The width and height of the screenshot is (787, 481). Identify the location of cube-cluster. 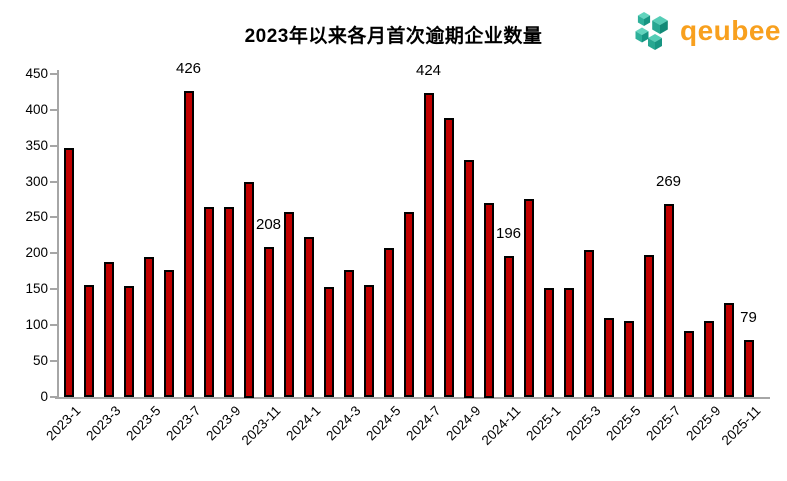
(651, 31).